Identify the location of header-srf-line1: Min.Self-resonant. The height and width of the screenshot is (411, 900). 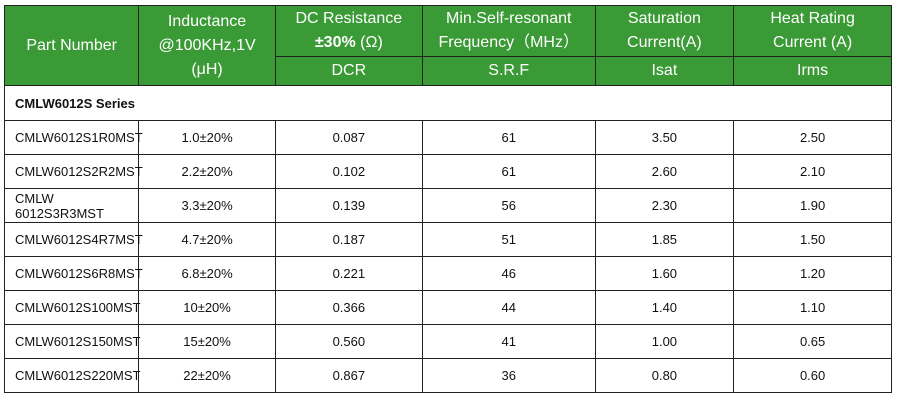
(509, 18).